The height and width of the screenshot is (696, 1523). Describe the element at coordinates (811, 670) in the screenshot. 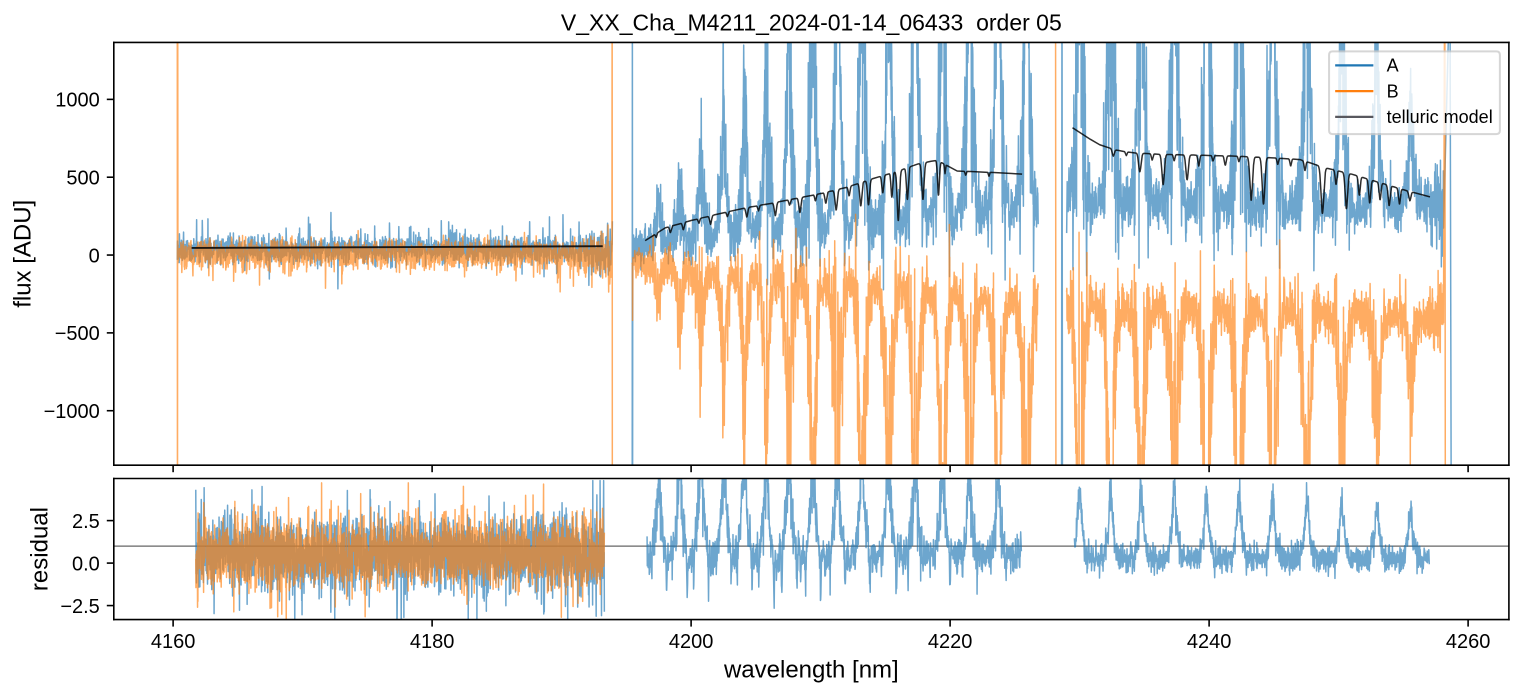

I see `svg-text: wavelength [nm]` at that location.